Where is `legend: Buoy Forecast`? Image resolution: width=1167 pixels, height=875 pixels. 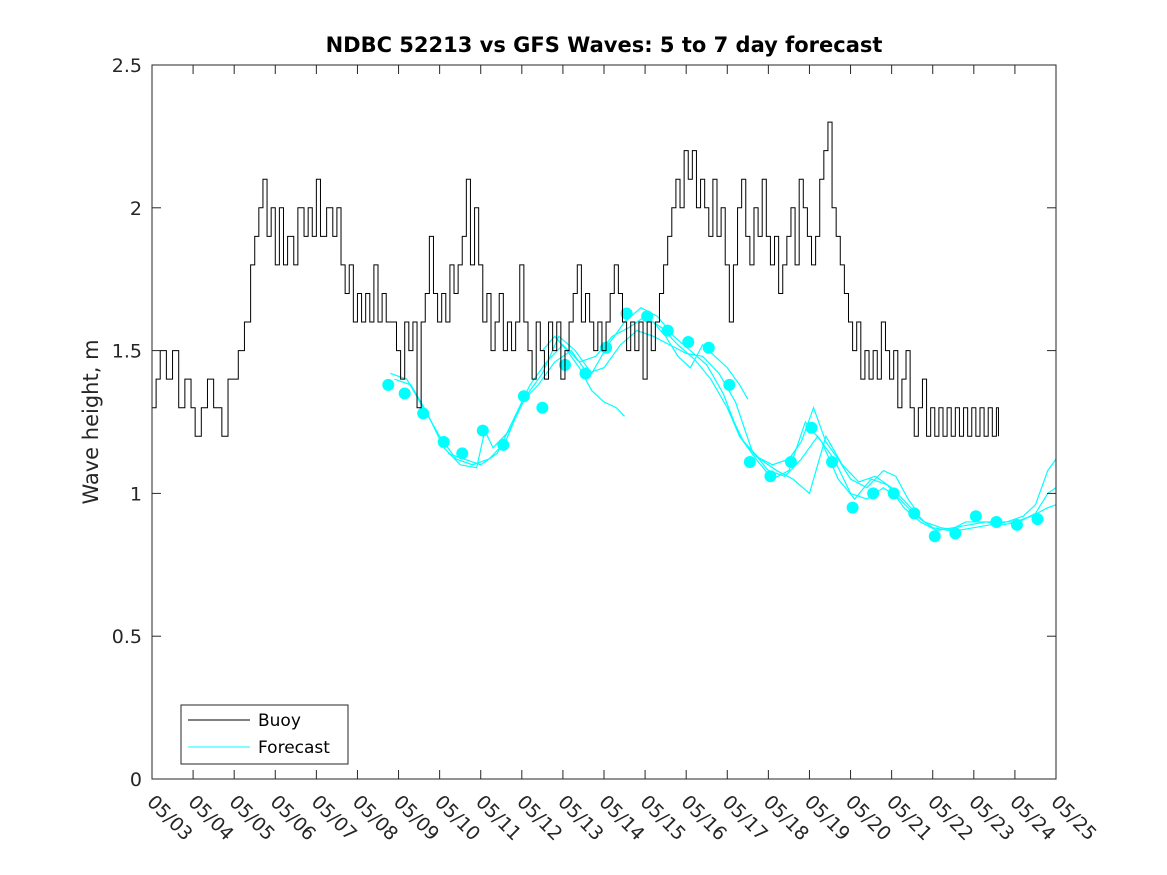 legend: Buoy Forecast is located at coordinates (264, 734).